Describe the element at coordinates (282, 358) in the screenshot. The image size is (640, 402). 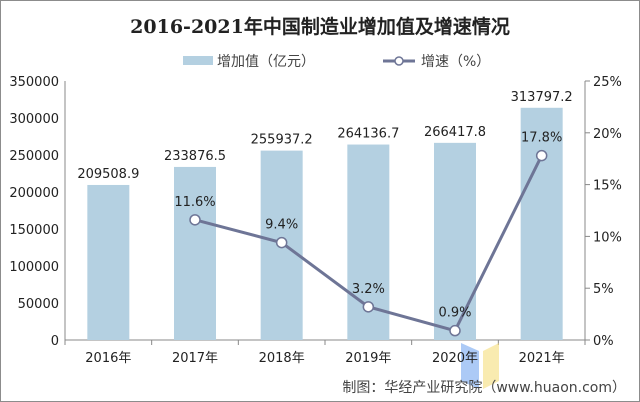
I see `x-tick-label: 2018年` at that location.